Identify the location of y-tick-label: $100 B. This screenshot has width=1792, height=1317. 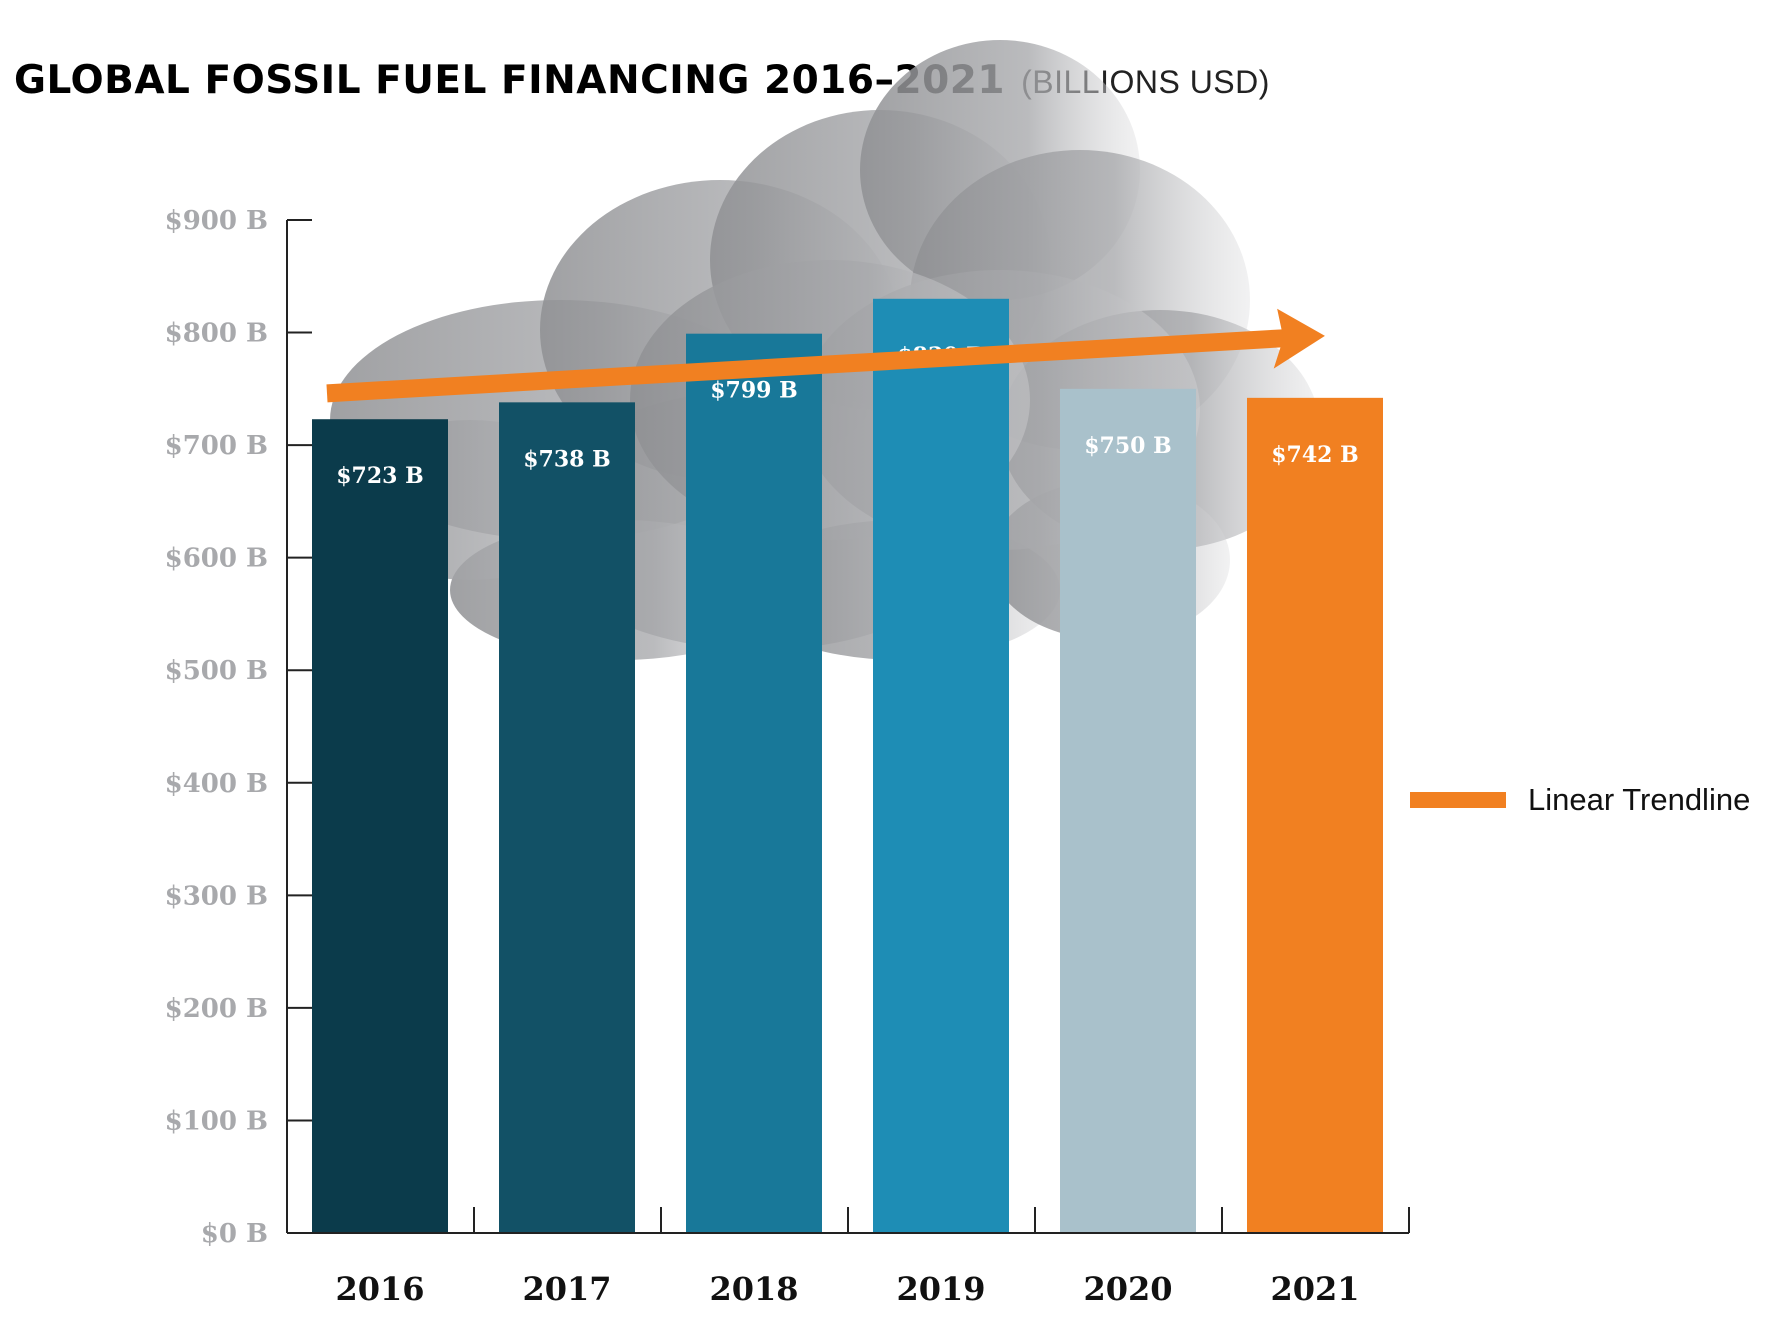
(216, 1121).